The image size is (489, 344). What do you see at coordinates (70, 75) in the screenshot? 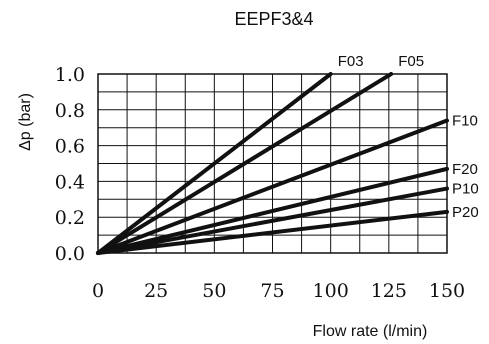
I see `y-tick-label: 1.0` at bounding box center [70, 75].